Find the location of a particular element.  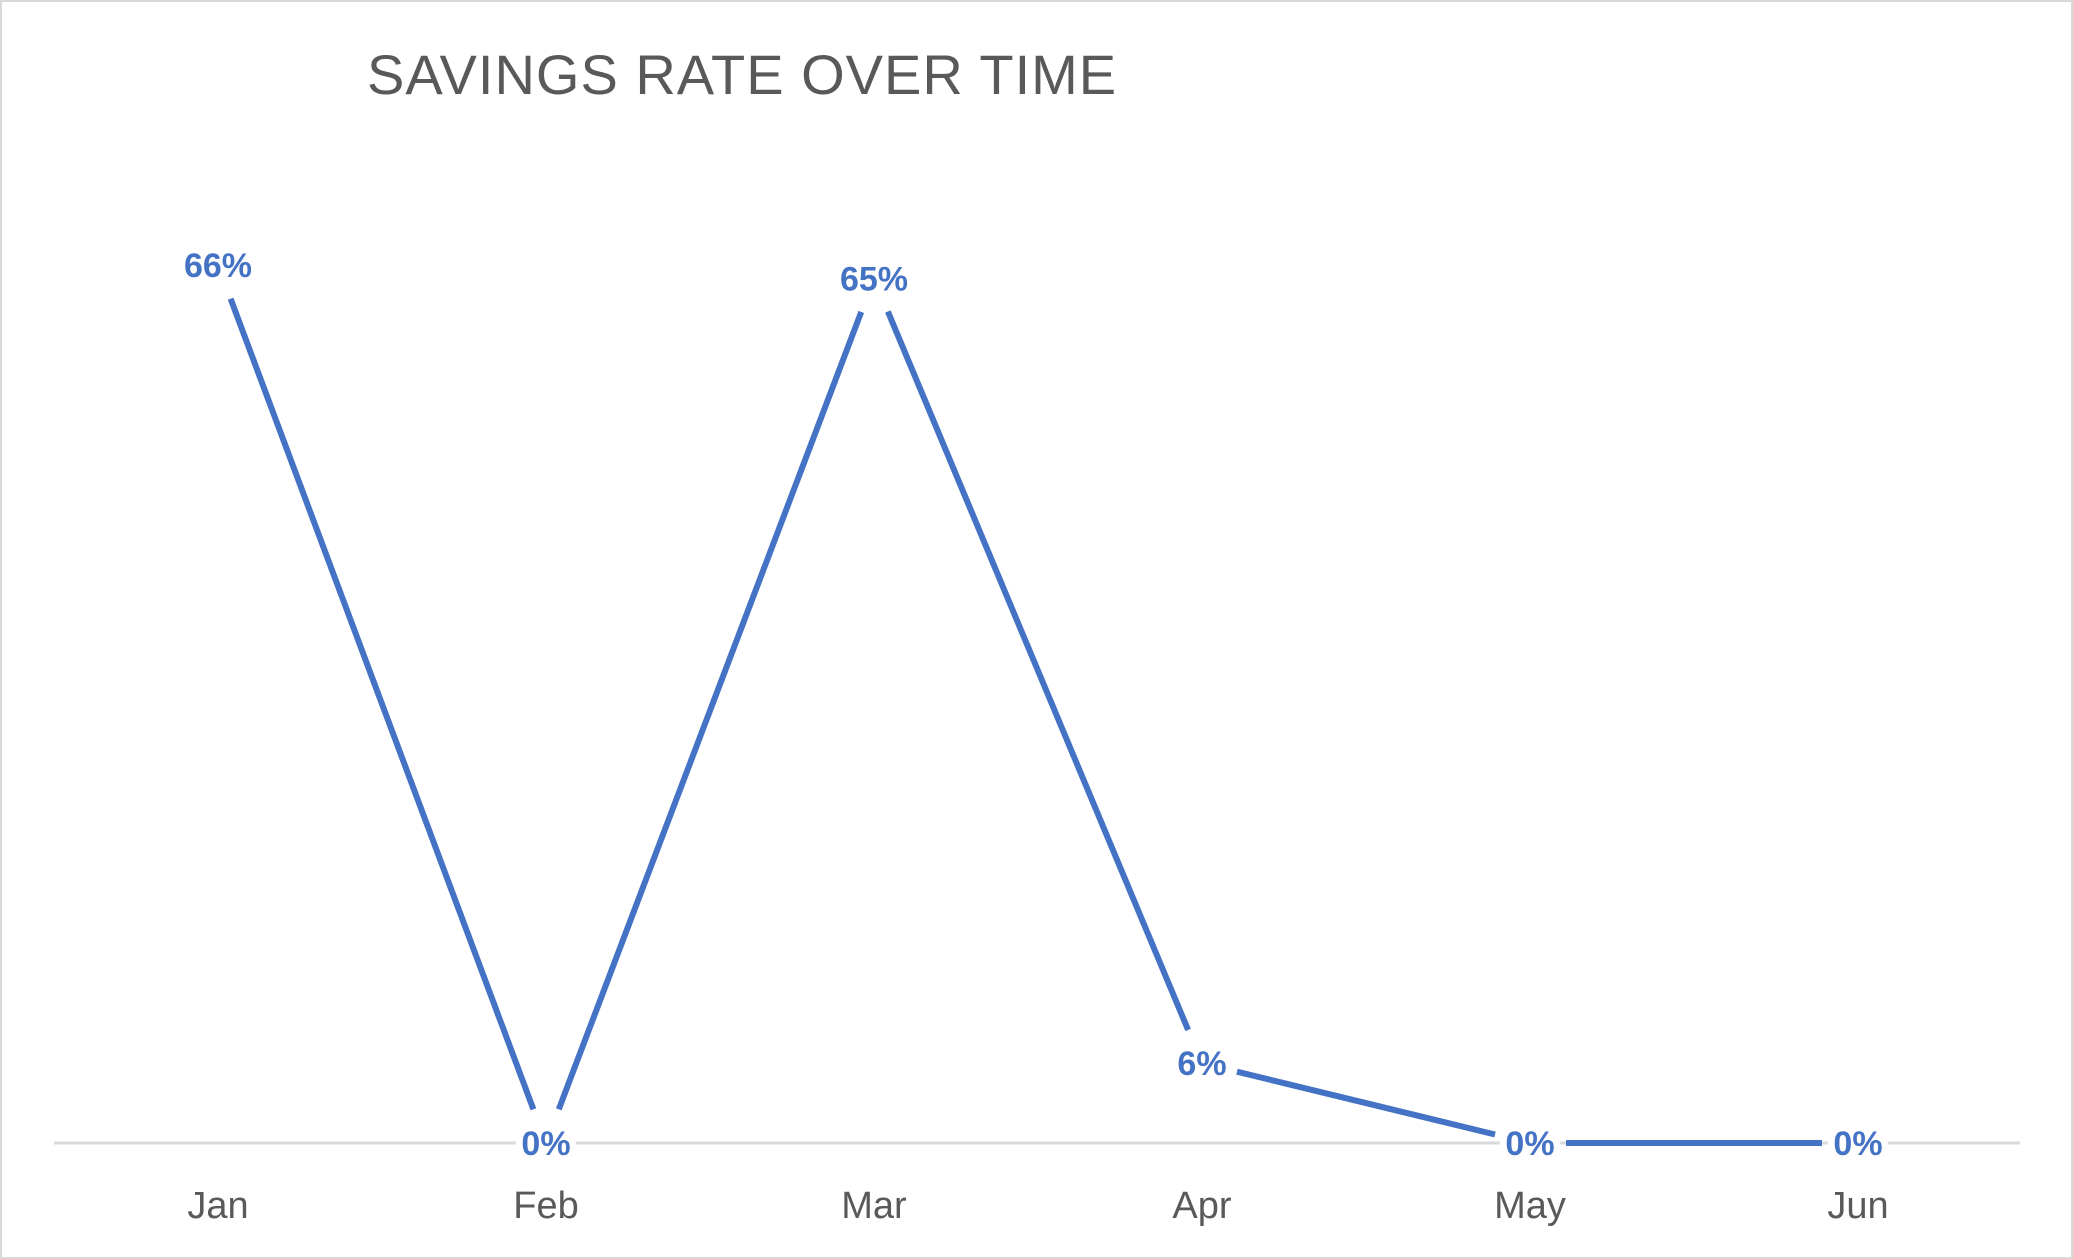

x-tick-label-feb: Feb is located at coordinates (545, 1206).